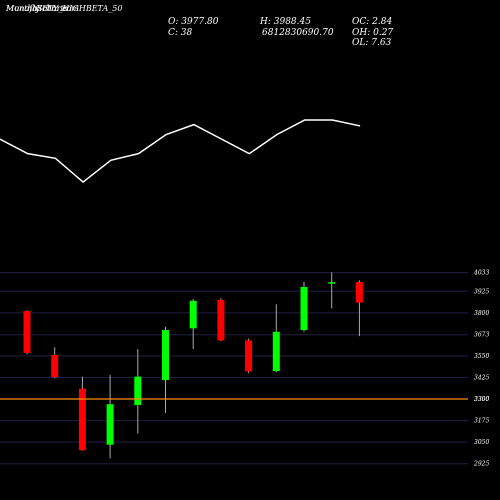 The image size is (500, 500). I want to click on ohlc-volume: 6812830690.70, so click(298, 33).